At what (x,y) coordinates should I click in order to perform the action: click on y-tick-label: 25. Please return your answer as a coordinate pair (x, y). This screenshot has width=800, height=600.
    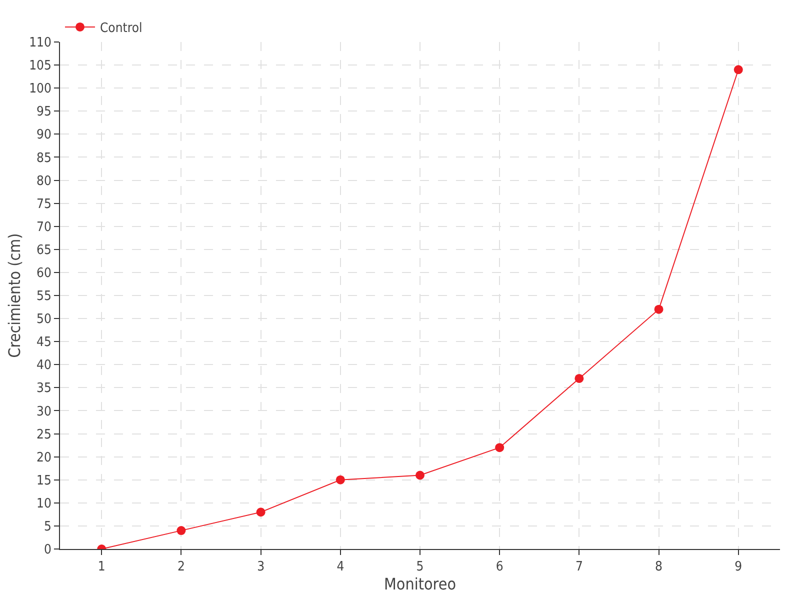
    Looking at the image, I should click on (44, 434).